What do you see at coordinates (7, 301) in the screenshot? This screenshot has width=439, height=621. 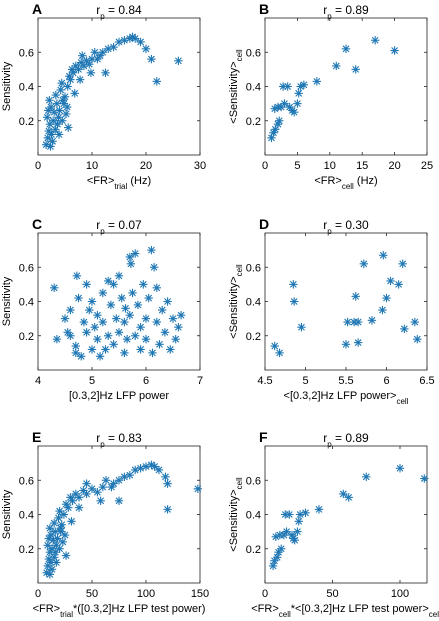 I see `y-axis-label: Sensitivity` at bounding box center [7, 301].